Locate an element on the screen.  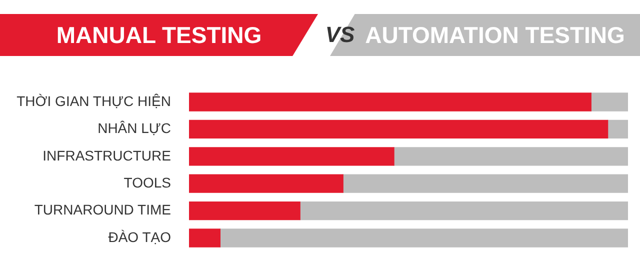
y-tick-label: TURNAROUND TIME is located at coordinates (102, 210).